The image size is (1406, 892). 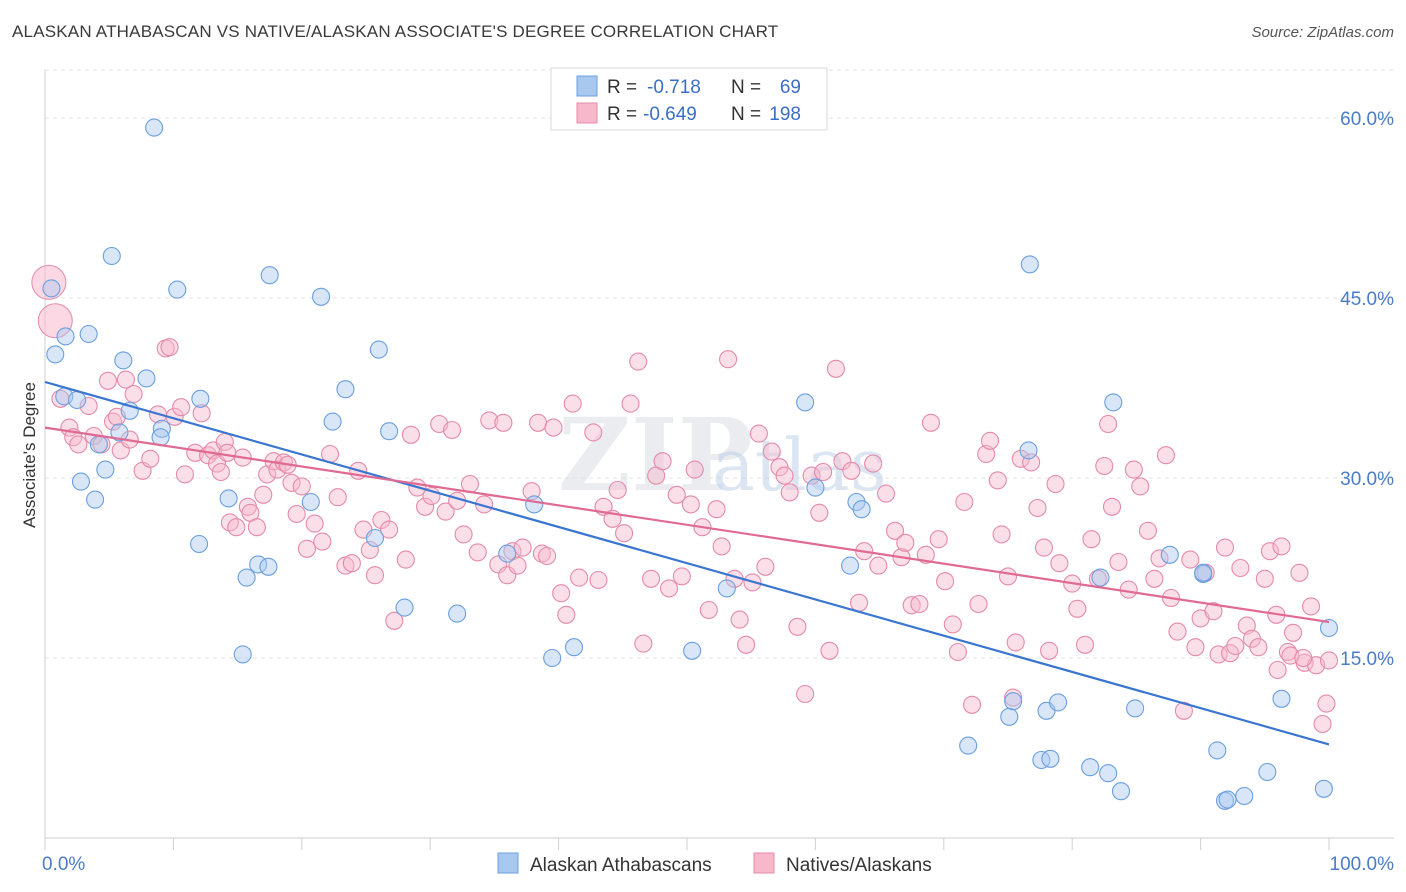 I want to click on watermark: ZIP atlas, so click(x=722, y=455).